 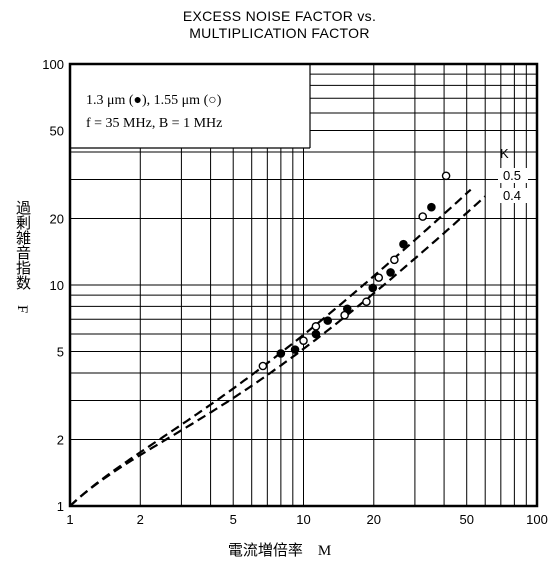 I want to click on x-tick-label: 10, so click(x=303, y=519).